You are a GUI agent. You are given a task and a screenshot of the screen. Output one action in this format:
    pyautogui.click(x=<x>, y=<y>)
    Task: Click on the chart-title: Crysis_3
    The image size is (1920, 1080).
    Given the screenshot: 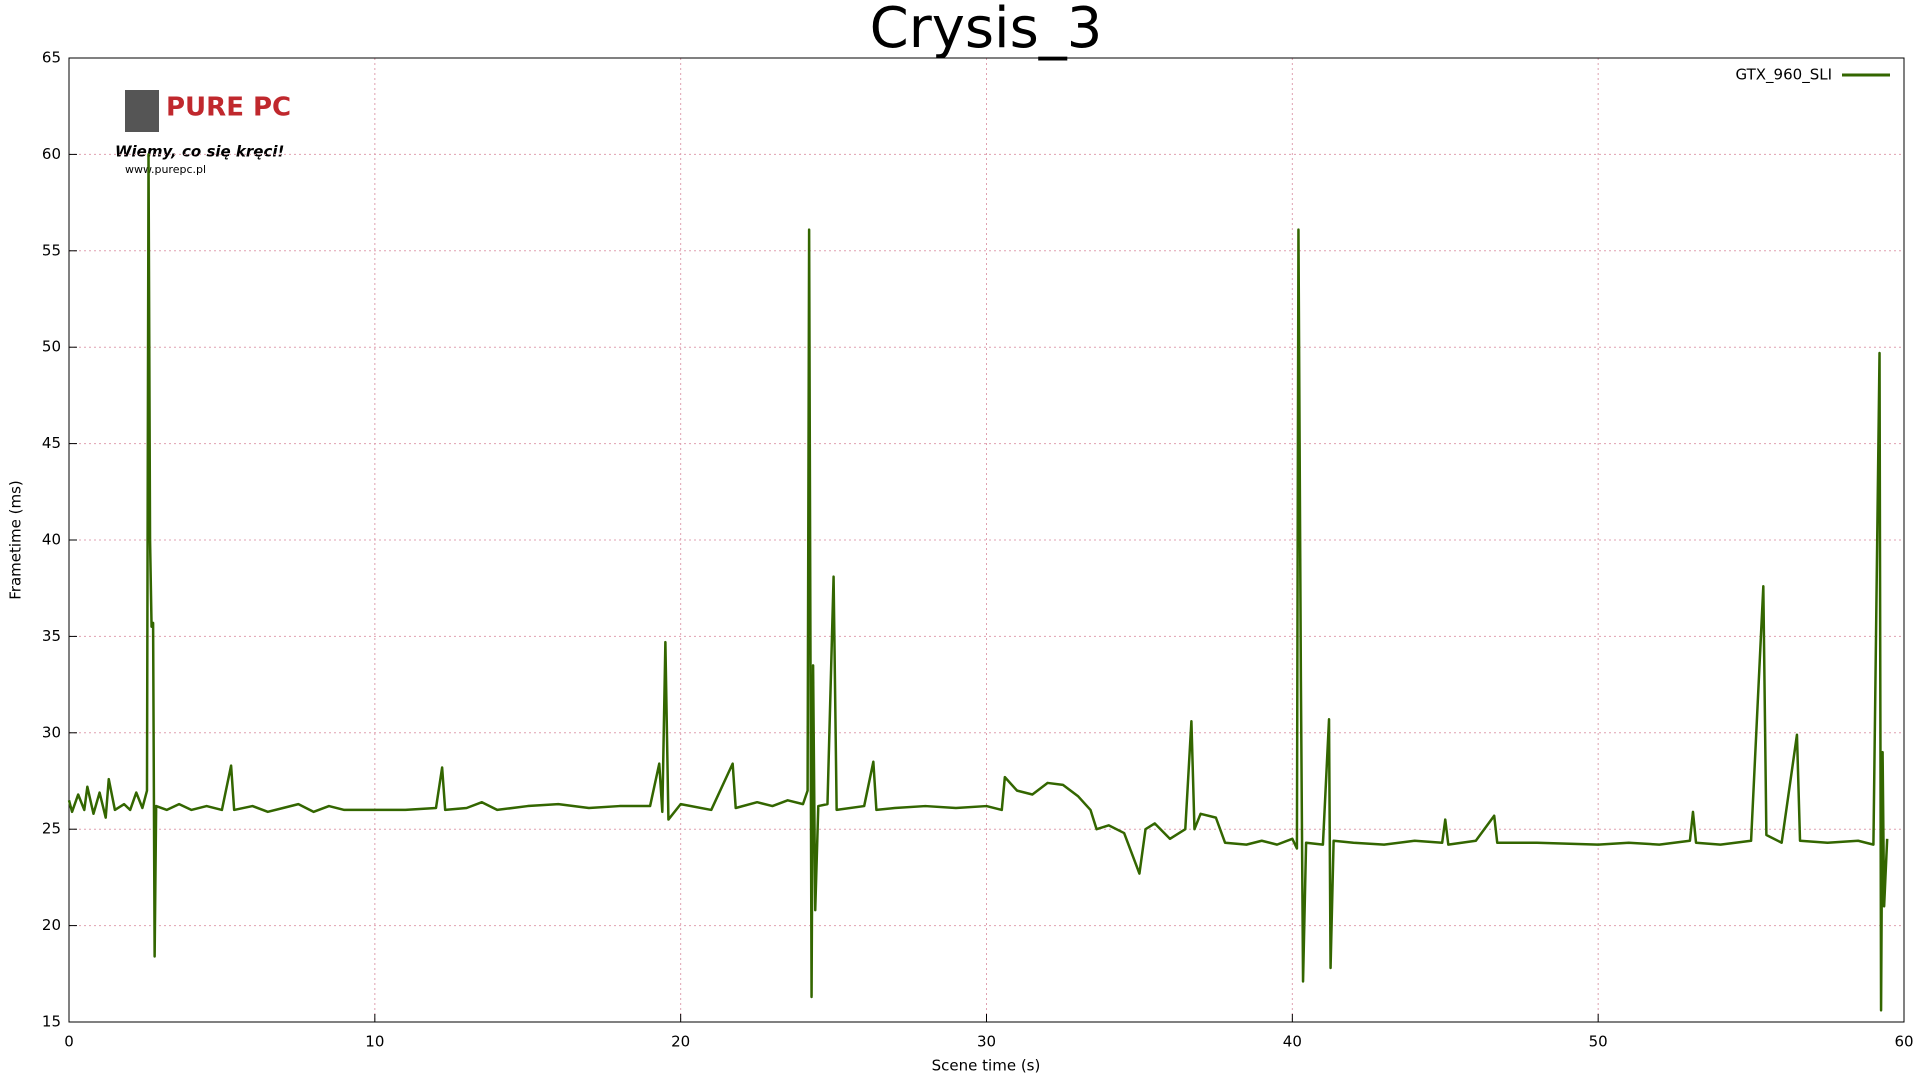 What is the action you would take?
    pyautogui.click(x=986, y=30)
    